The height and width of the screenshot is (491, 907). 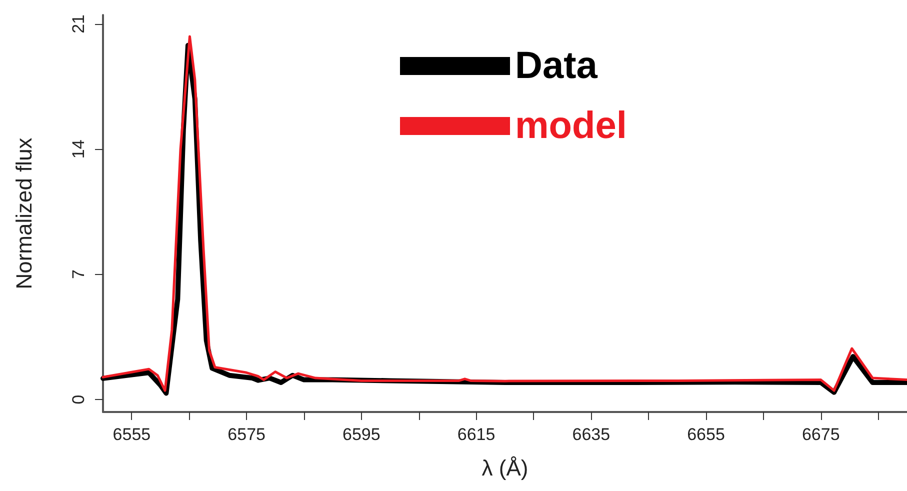 I want to click on x-axis-title: λ (Å), so click(x=505, y=468).